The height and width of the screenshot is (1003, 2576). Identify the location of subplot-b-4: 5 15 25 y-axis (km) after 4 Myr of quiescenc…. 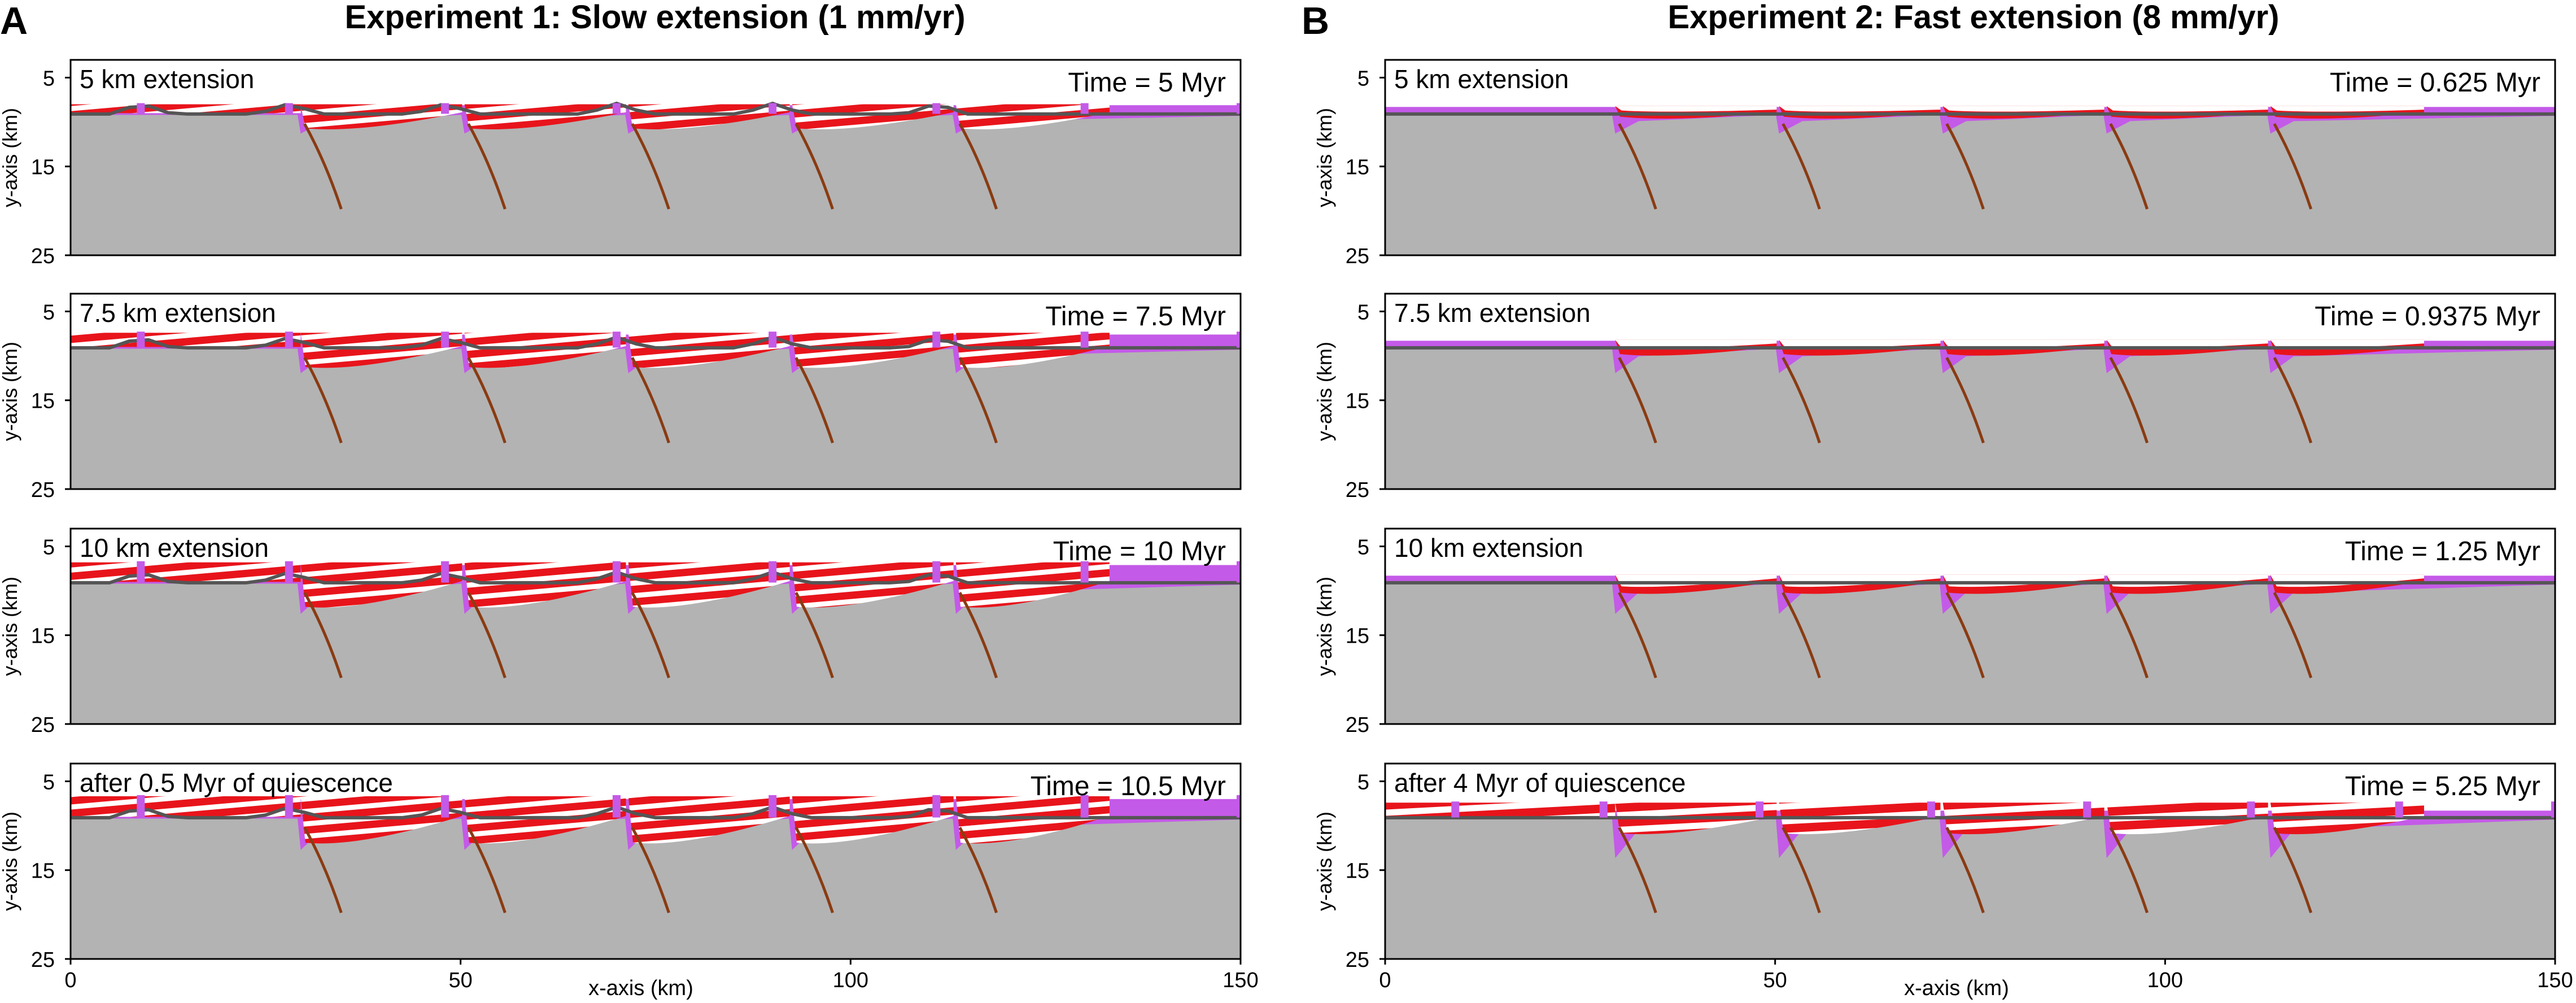
(1943, 877).